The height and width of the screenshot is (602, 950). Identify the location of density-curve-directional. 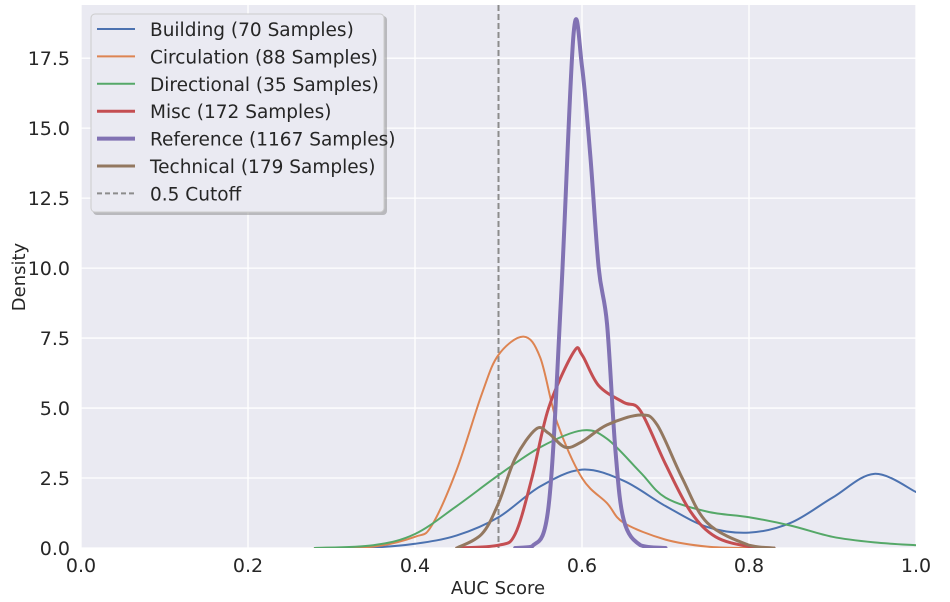
(614, 488).